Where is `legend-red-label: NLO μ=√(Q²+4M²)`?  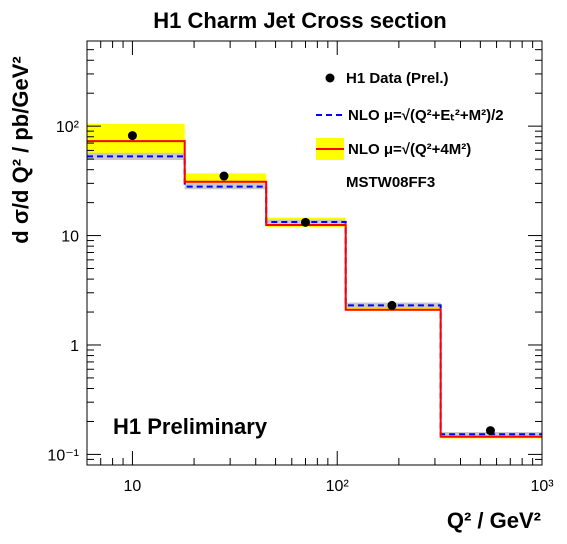 legend-red-label: NLO μ=√(Q²+4M²) is located at coordinates (409, 149).